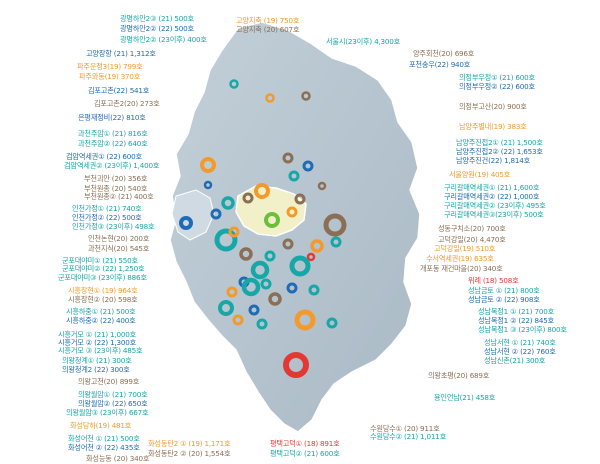 This screenshot has height=464, width=600. Describe the element at coordinates (516, 311) in the screenshot. I see `site-label: 성남복정1 ① (21) 700호` at that location.